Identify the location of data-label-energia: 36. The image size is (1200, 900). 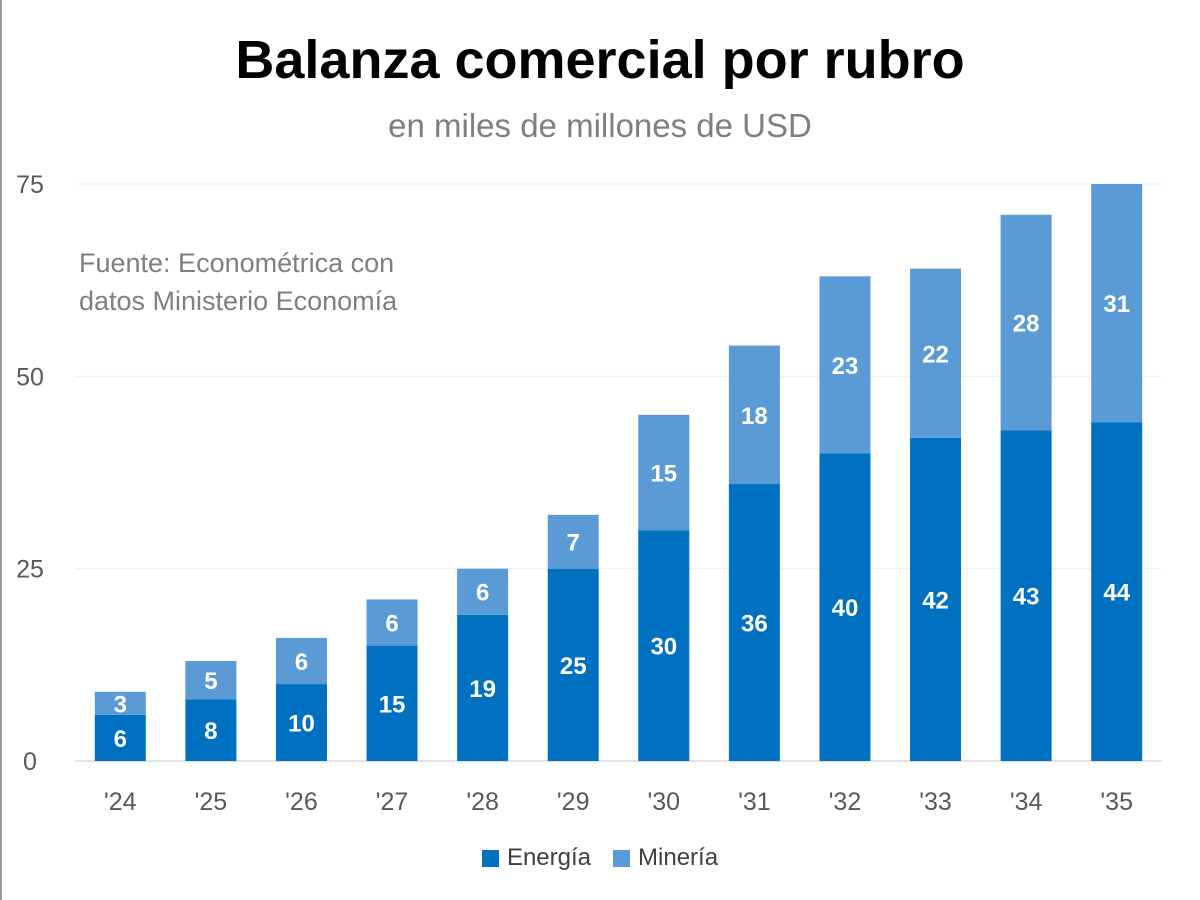
(754, 624).